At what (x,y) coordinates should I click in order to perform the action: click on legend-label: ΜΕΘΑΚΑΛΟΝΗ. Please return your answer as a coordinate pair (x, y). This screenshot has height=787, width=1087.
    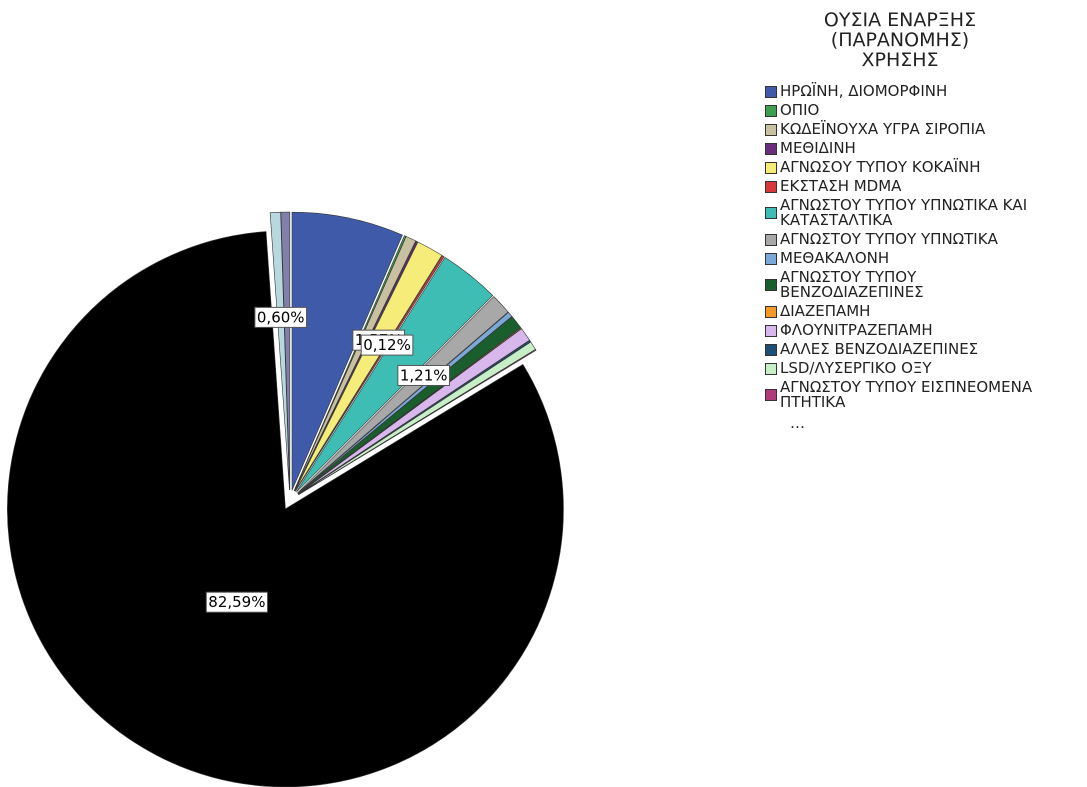
    Looking at the image, I should click on (835, 258).